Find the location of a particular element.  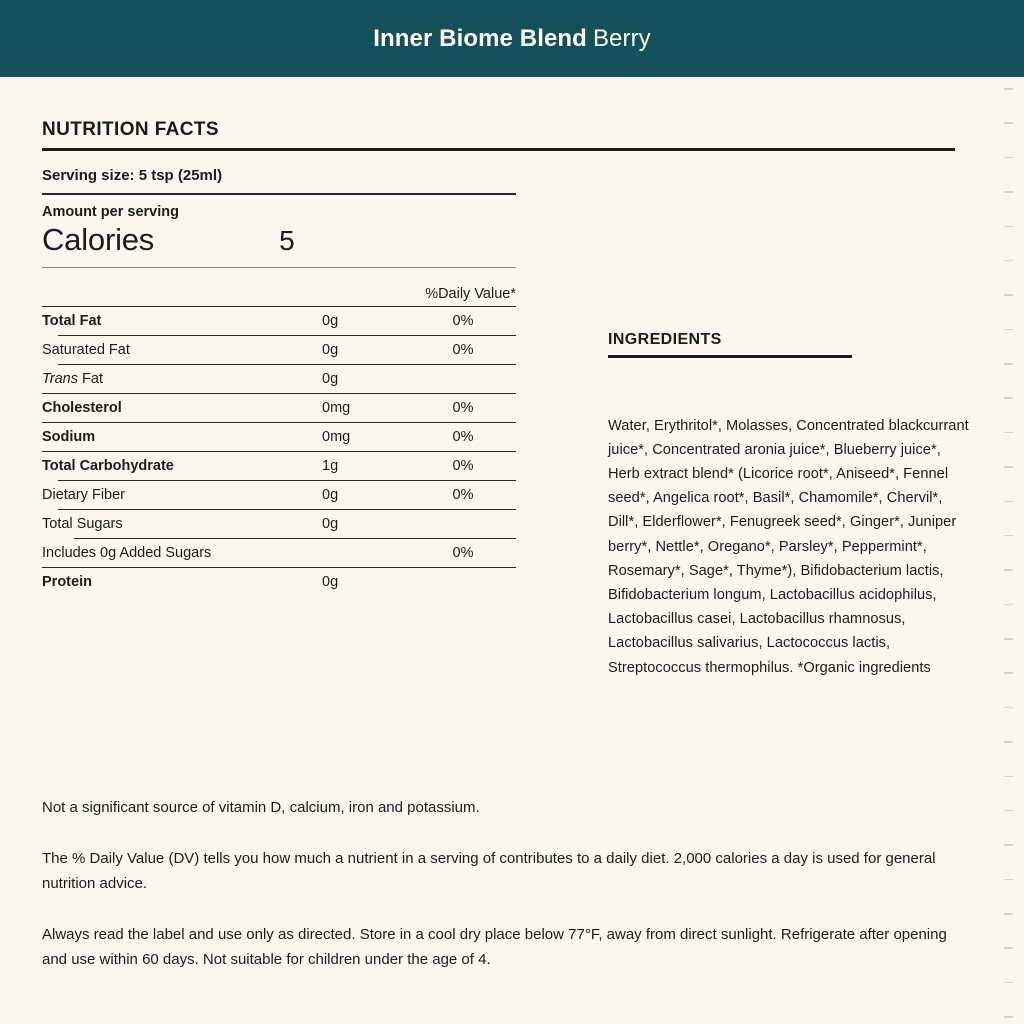

nutrient-name: Includes 0g Added Sugars is located at coordinates (173, 553).